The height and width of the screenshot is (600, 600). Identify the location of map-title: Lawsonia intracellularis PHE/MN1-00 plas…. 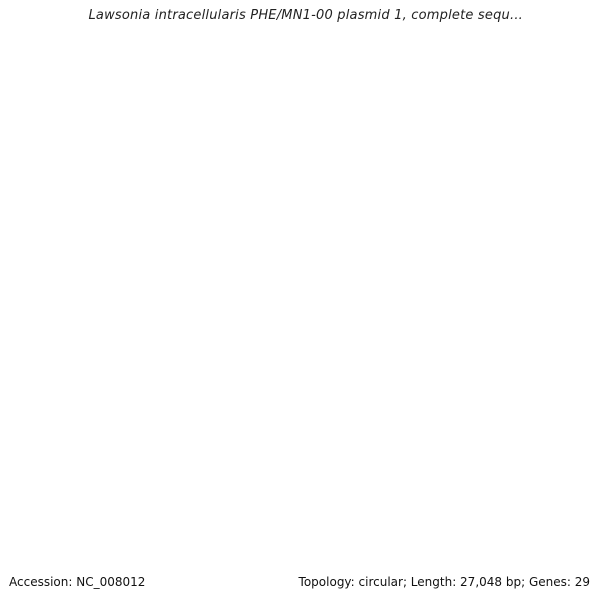
(305, 15).